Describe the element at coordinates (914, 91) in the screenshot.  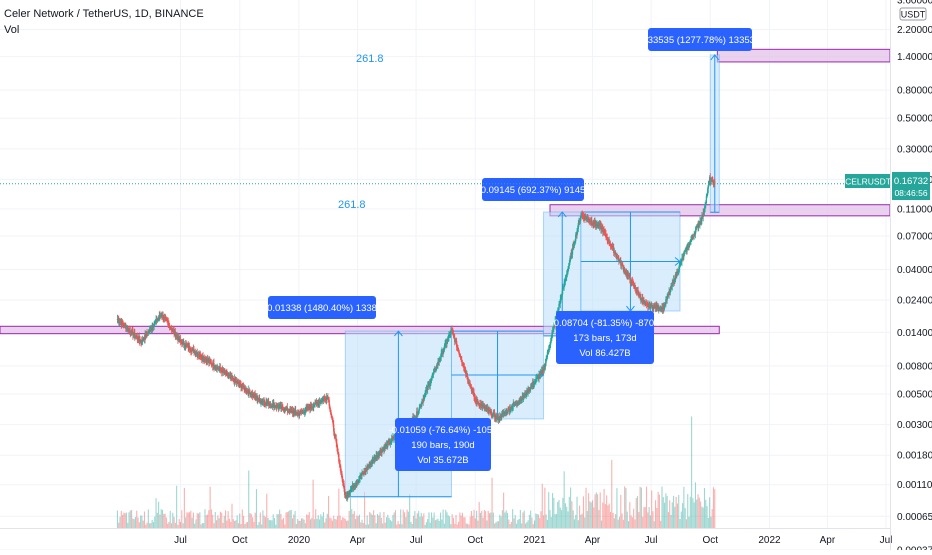
I see `price-tick-label: 0.80000` at that location.